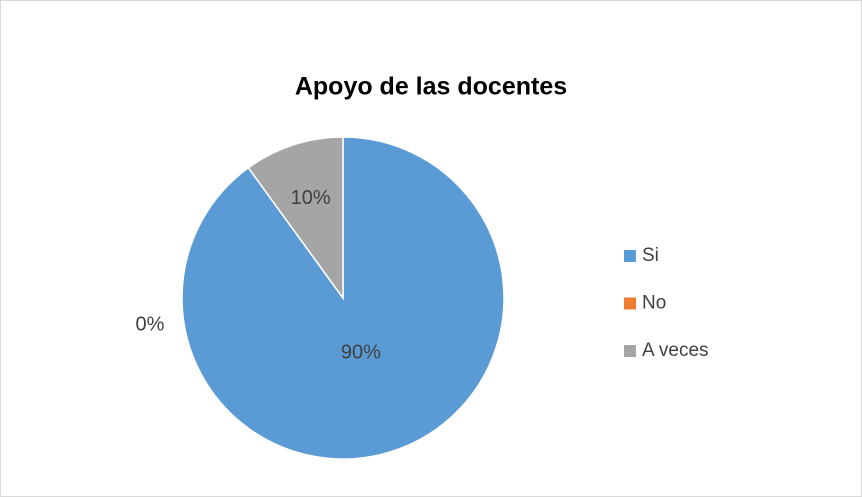  What do you see at coordinates (431, 87) in the screenshot?
I see `chart-title: Apoyo de las docentes` at bounding box center [431, 87].